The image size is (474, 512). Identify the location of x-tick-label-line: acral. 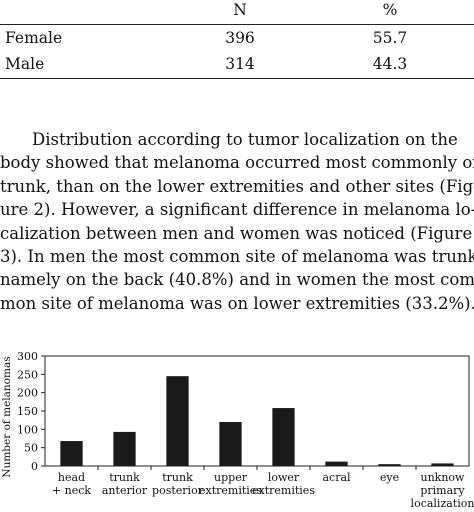
(336, 477).